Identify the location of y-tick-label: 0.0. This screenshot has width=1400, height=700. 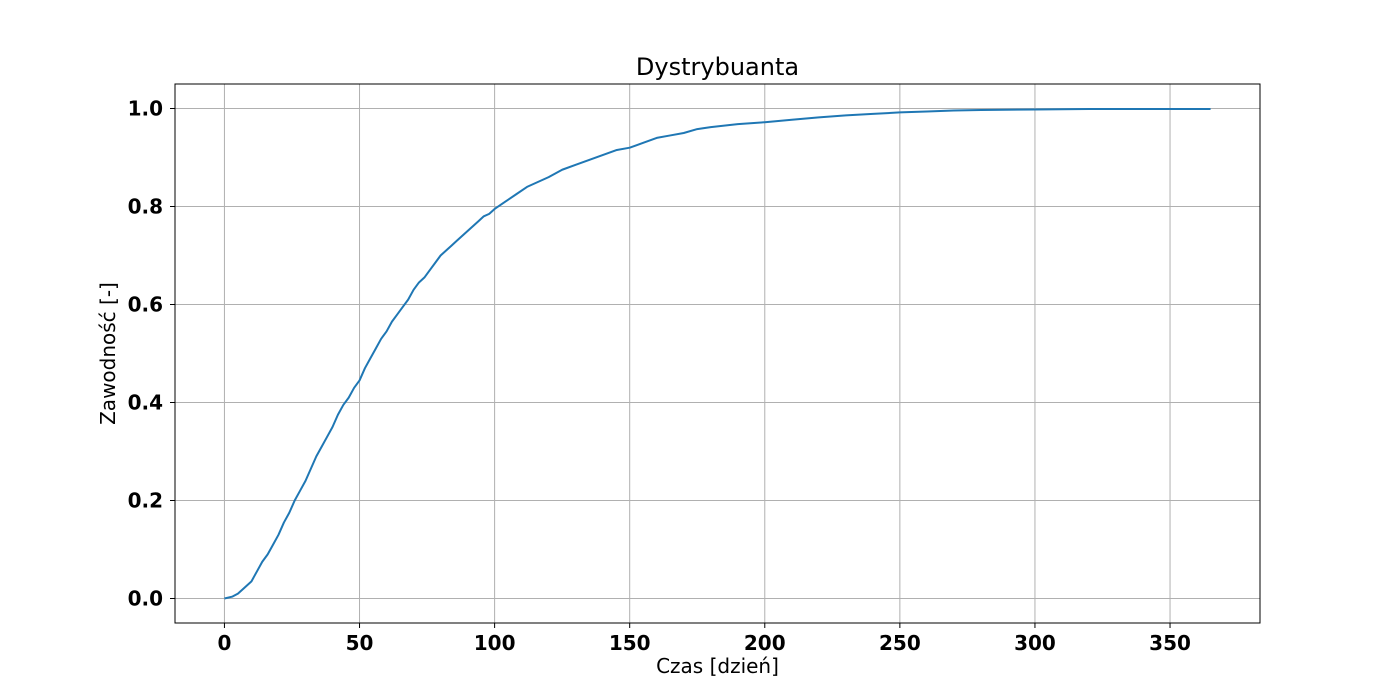
(145, 599).